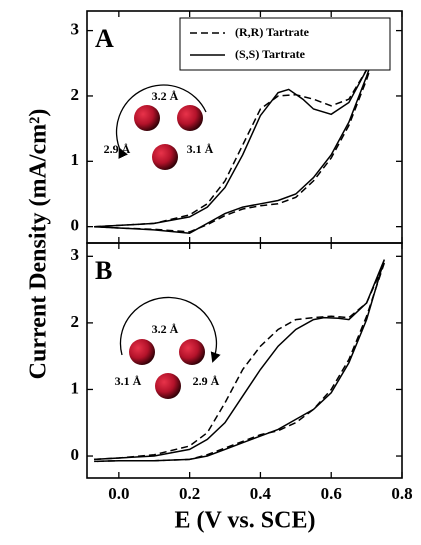 The width and height of the screenshot is (421, 545). What do you see at coordinates (285, 44) in the screenshot?
I see `legend-box` at bounding box center [285, 44].